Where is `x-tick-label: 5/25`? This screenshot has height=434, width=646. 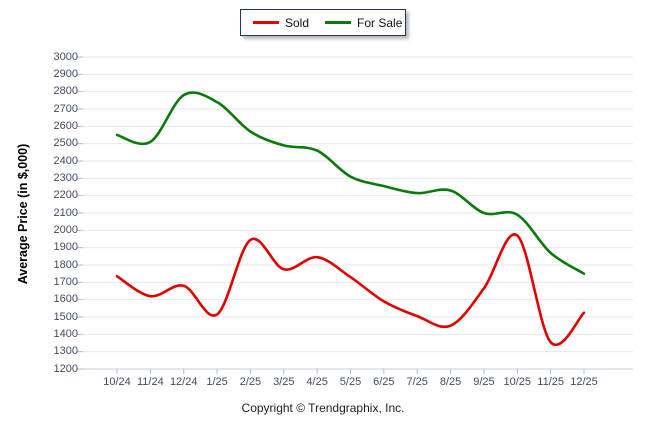 x-tick-label: 5/25 is located at coordinates (350, 382).